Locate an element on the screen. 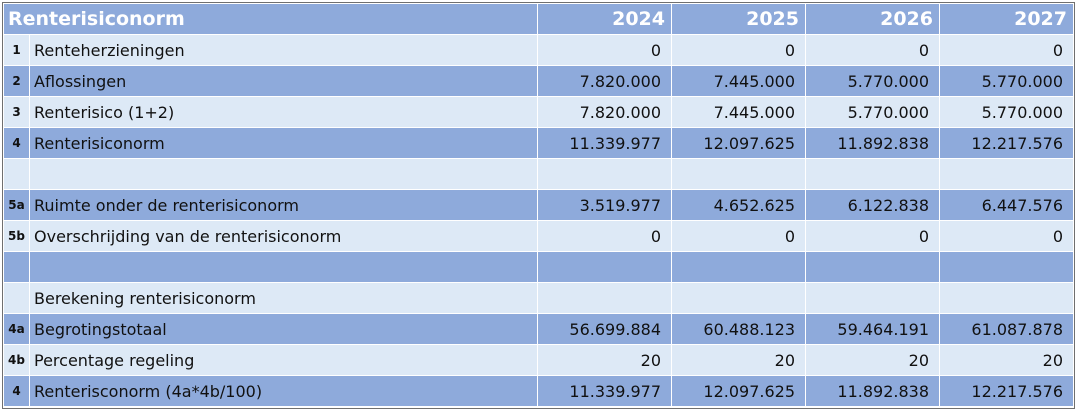 The height and width of the screenshot is (410, 1076). value-cell: 61.087.878 is located at coordinates (1006, 329).